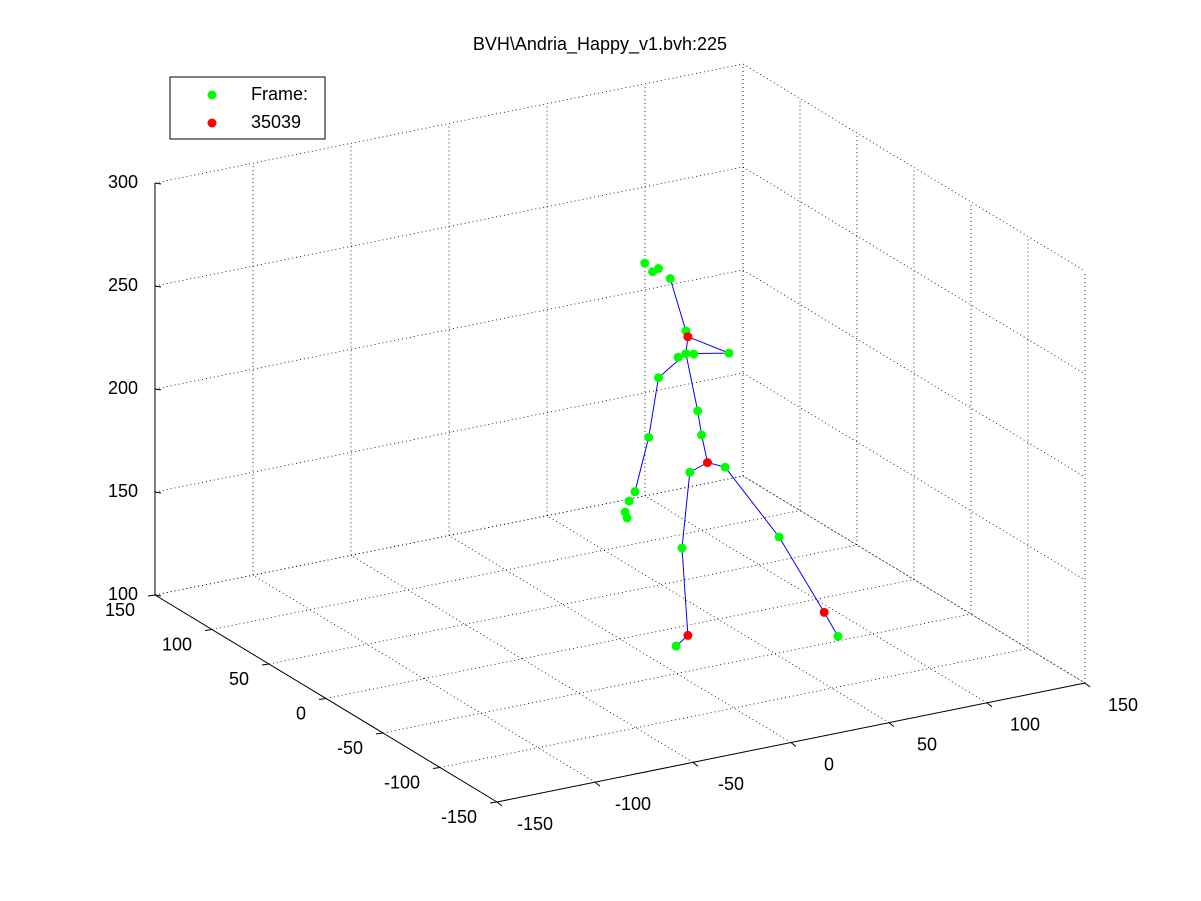 The image size is (1201, 901). Describe the element at coordinates (123, 388) in the screenshot. I see `z-tick-label: 200` at that location.